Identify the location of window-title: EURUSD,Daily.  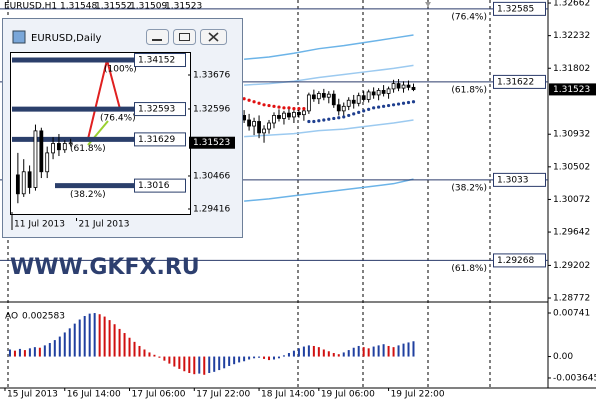
(66, 38).